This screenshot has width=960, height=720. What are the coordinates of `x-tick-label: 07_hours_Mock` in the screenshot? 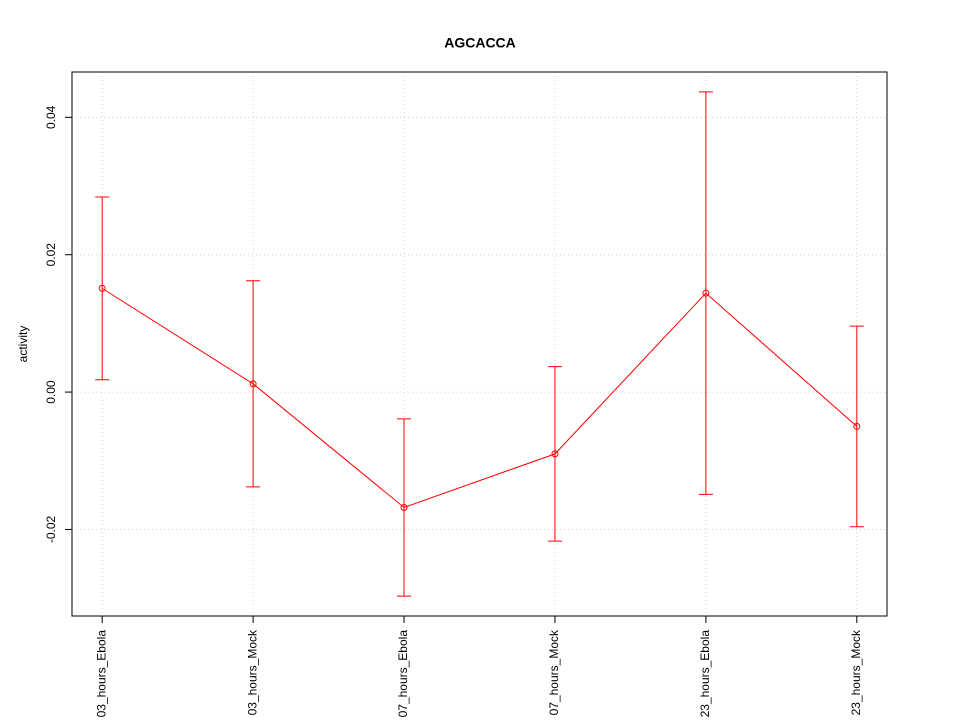 It's located at (554, 672).